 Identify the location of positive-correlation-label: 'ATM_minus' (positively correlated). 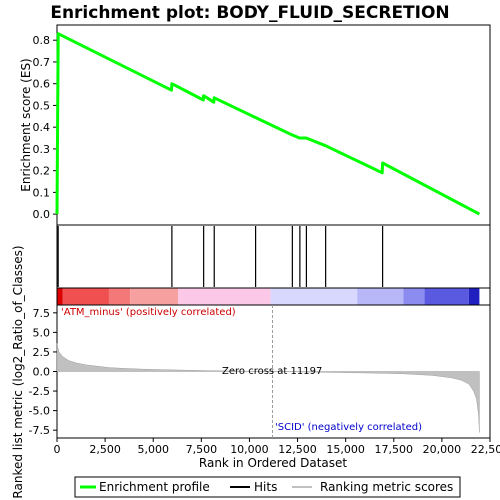
(148, 312).